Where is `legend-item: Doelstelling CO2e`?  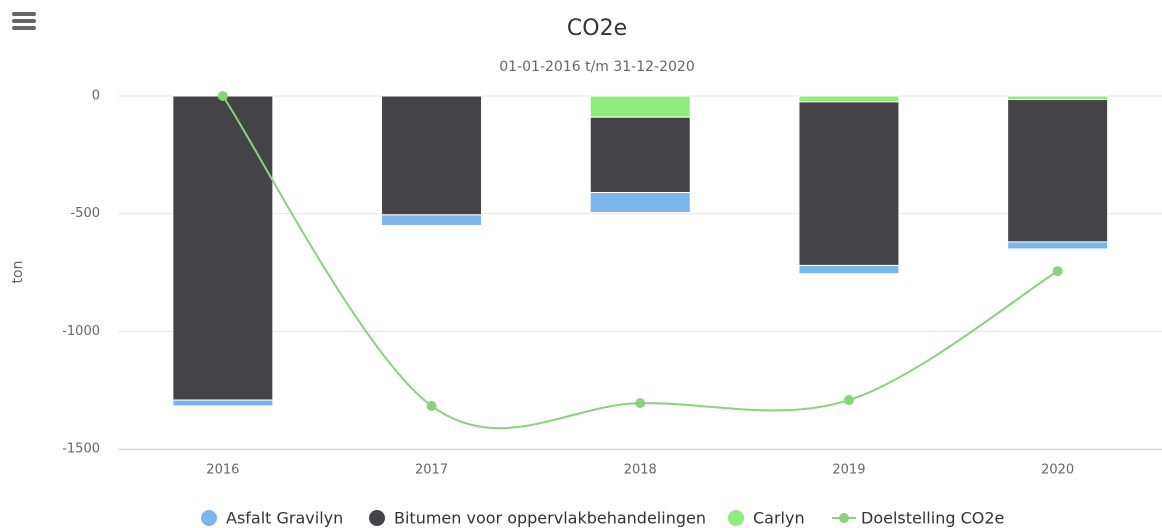
legend-item: Doelstelling CO2e is located at coordinates (918, 518).